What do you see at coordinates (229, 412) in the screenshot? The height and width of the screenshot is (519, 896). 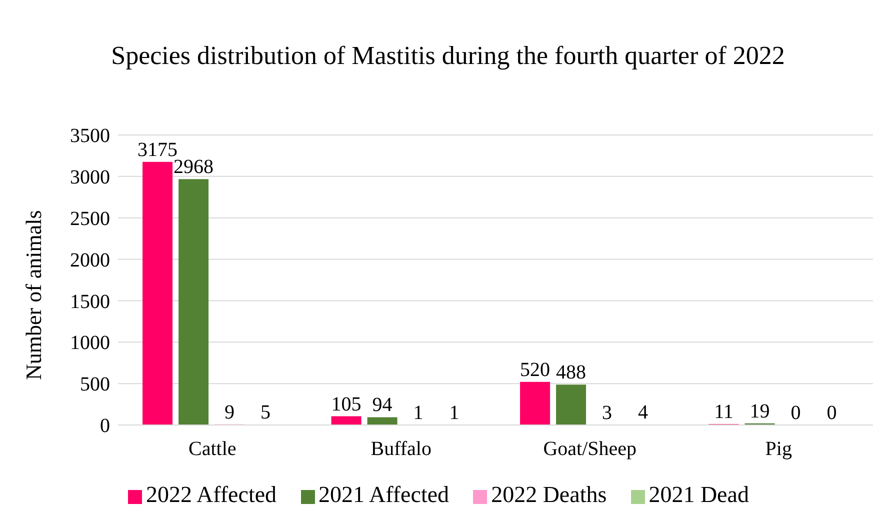 I see `data-label: 9` at bounding box center [229, 412].